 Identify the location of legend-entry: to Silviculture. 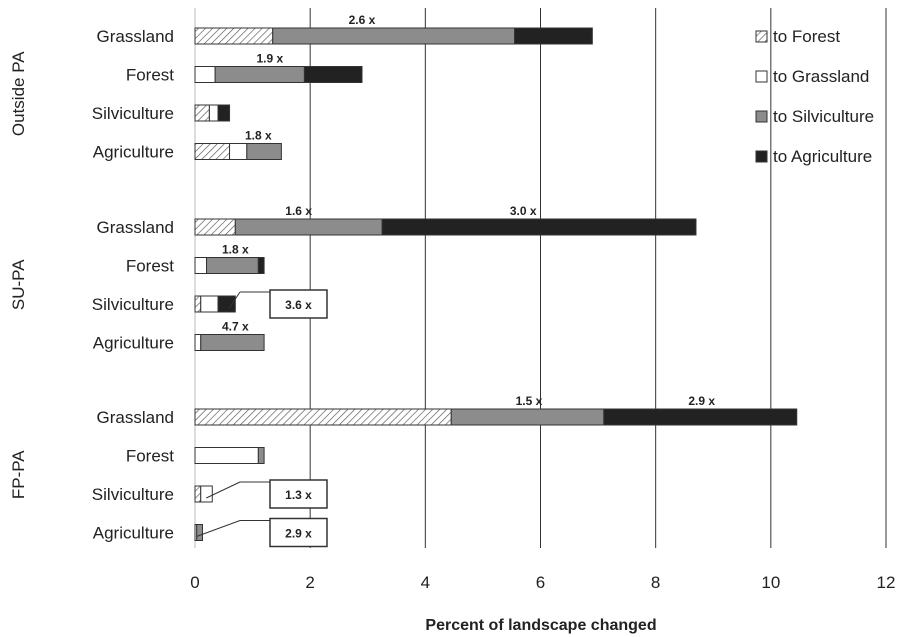
(823, 116).